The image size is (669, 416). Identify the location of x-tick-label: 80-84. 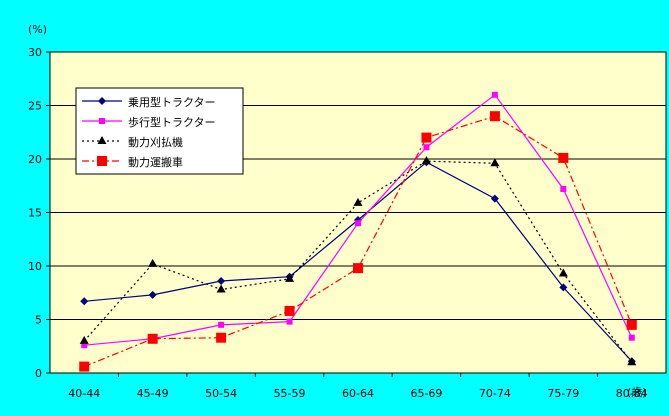
(632, 393).